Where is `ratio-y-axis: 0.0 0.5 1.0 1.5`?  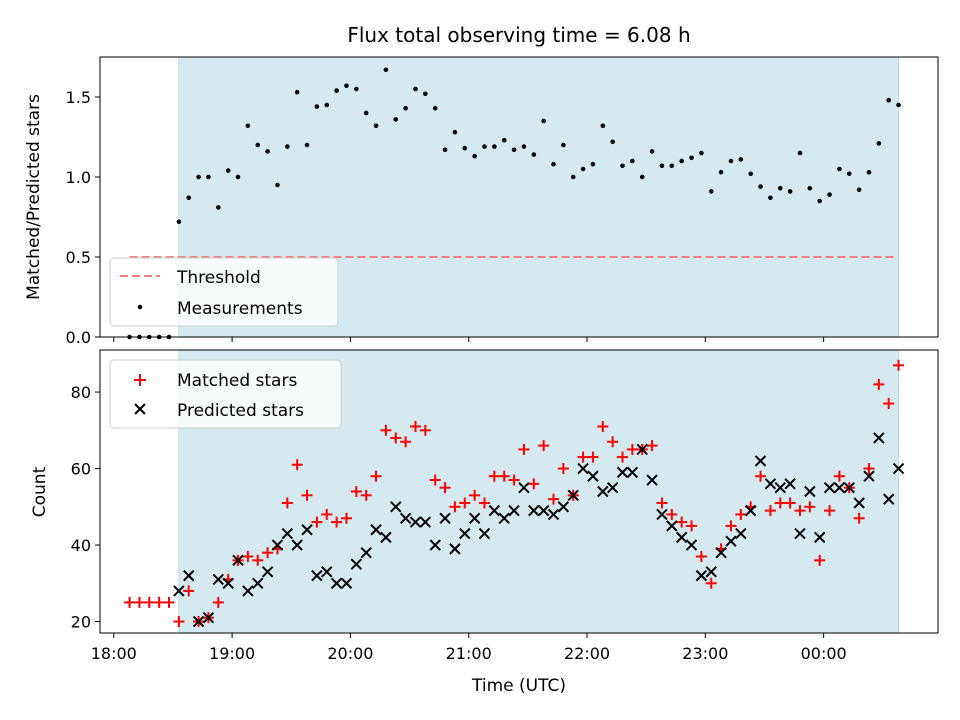 ratio-y-axis: 0.0 0.5 1.0 1.5 is located at coordinates (83, 217).